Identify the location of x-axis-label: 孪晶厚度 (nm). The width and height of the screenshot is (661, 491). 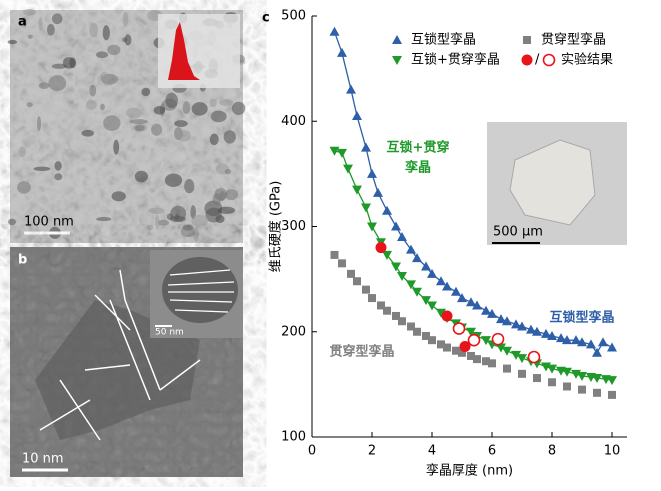
(469, 471).